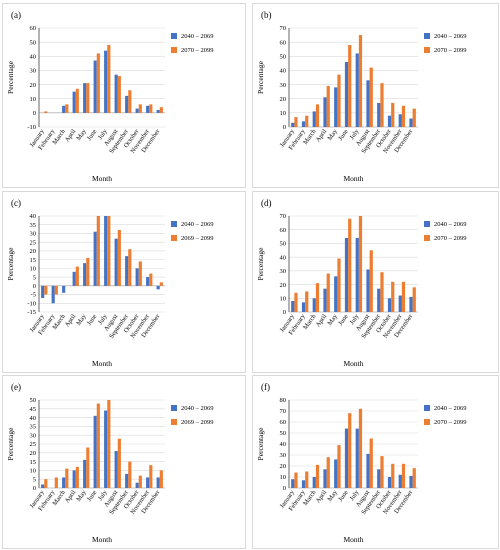 This screenshot has width=500, height=550. I want to click on y-tick-label: 35, so click(33, 225).